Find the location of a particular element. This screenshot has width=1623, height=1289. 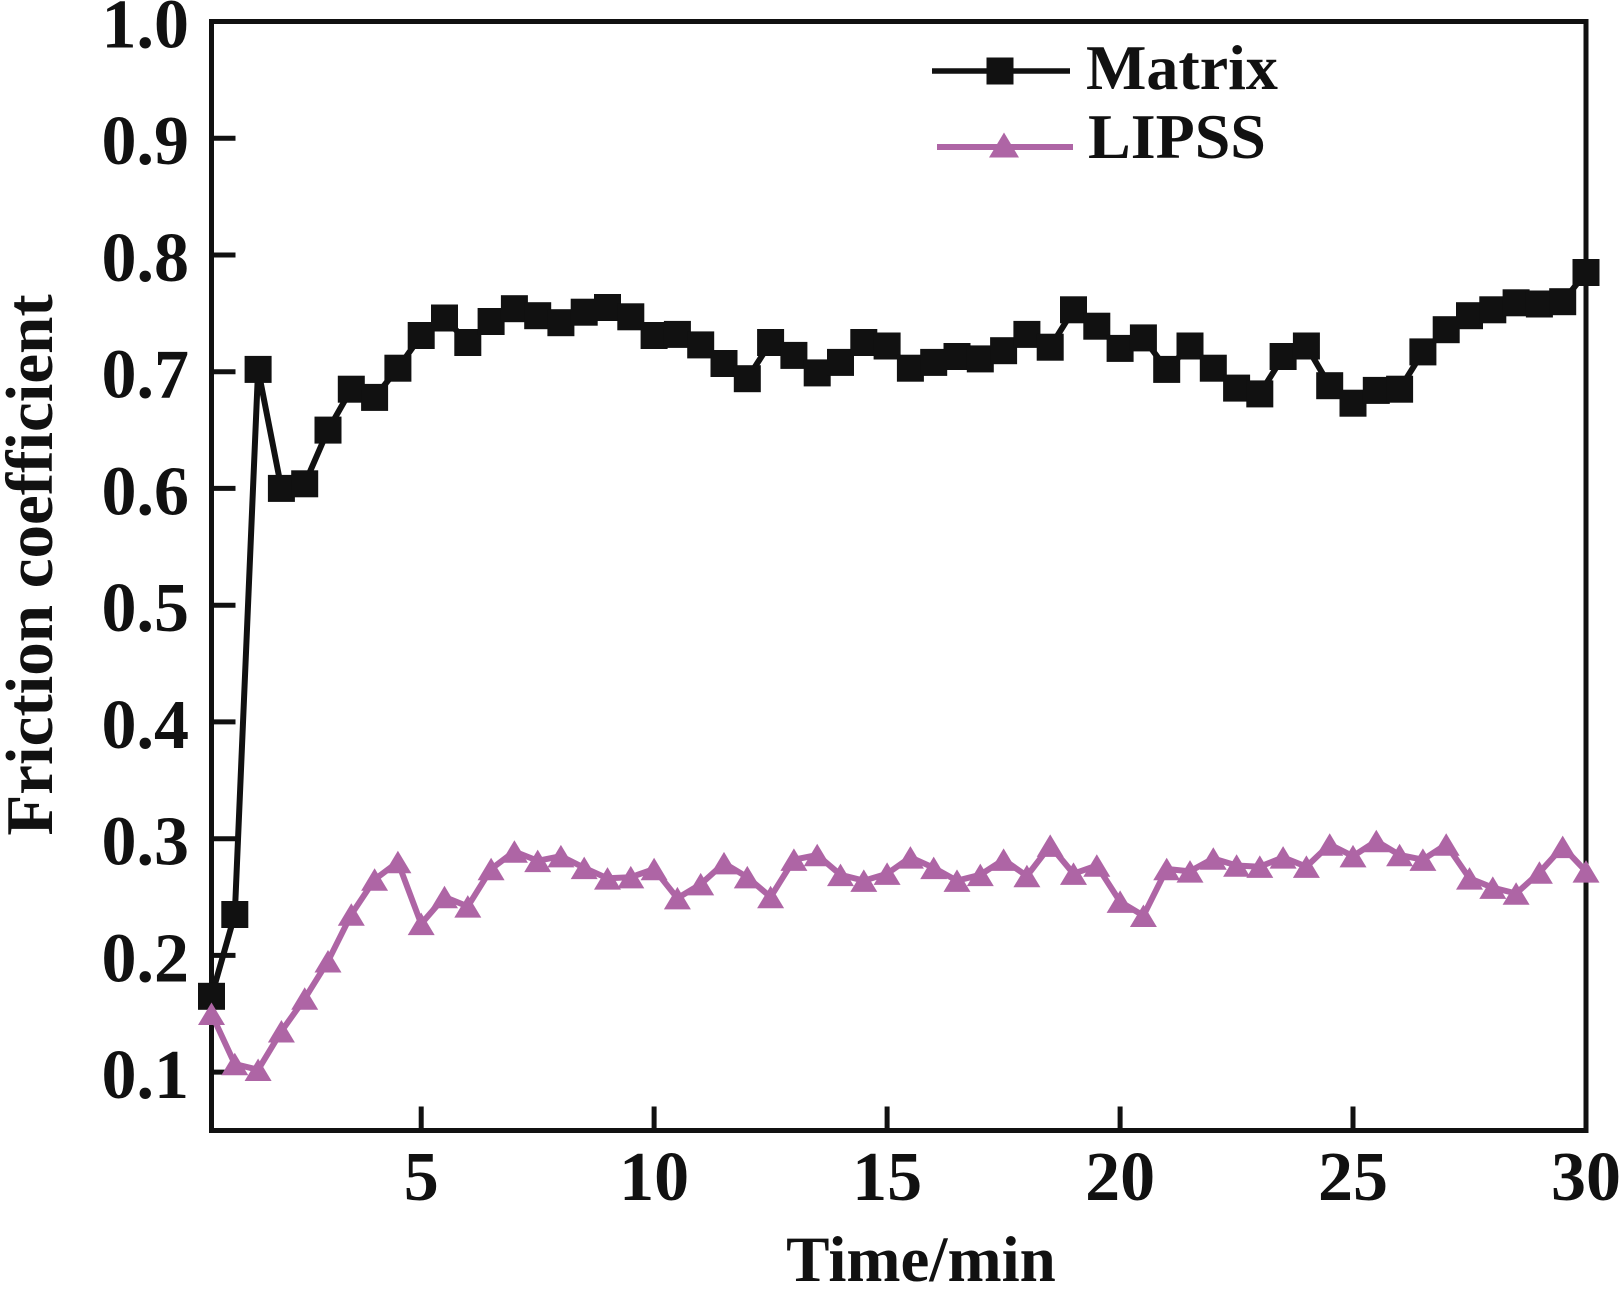

svg-text: Matrix is located at coordinates (1182, 67).